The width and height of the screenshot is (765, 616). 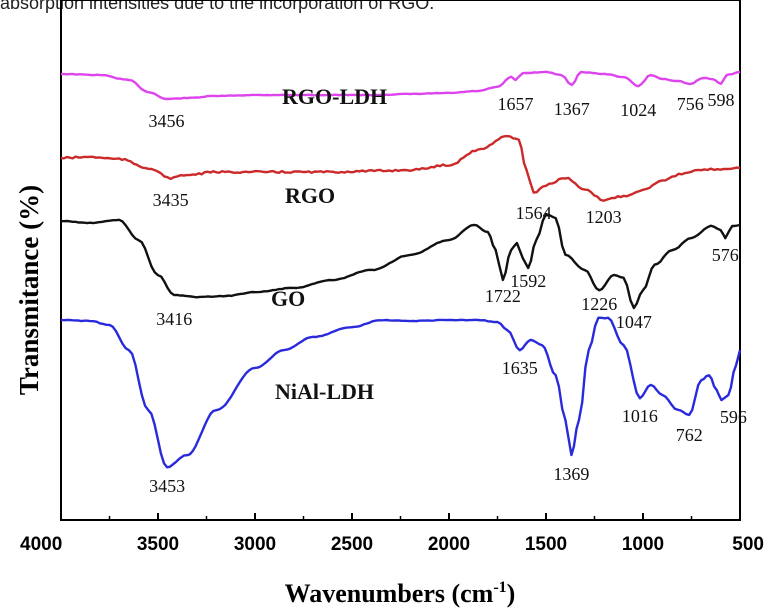 What do you see at coordinates (689, 435) in the screenshot?
I see `peak-label-nial-ldh-762: 762` at bounding box center [689, 435].